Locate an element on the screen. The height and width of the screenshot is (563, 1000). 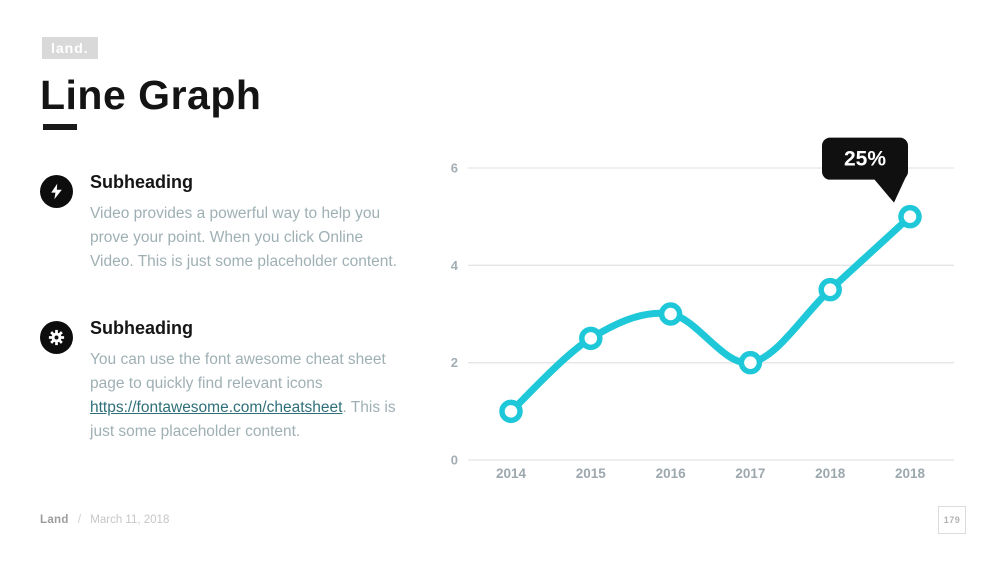
body-text-after: . This is just some placeholder content. is located at coordinates (243, 419).